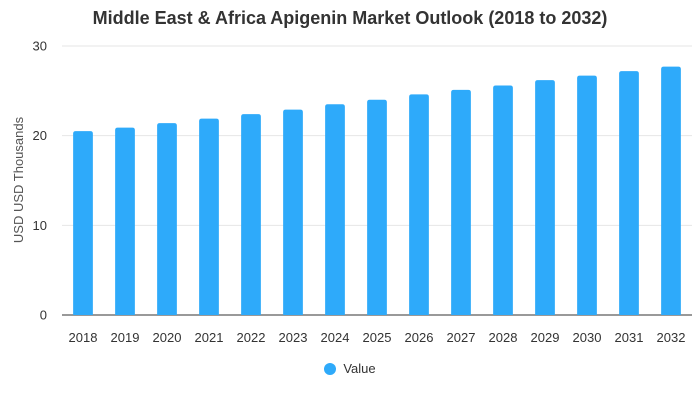 Image resolution: width=700 pixels, height=400 pixels. Describe the element at coordinates (167, 219) in the screenshot. I see `bar-2020` at that location.